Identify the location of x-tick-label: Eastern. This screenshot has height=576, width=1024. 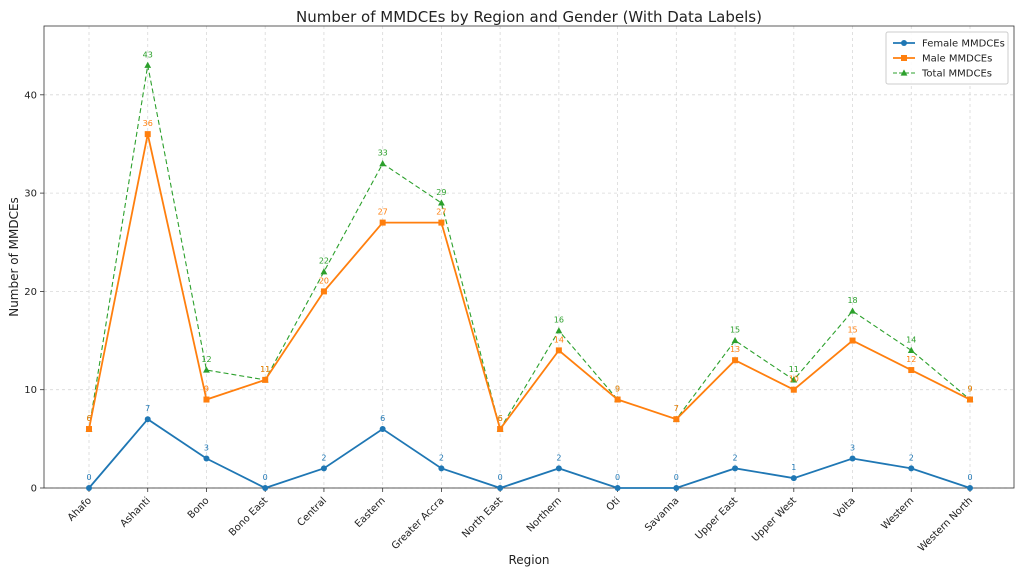
(370, 512).